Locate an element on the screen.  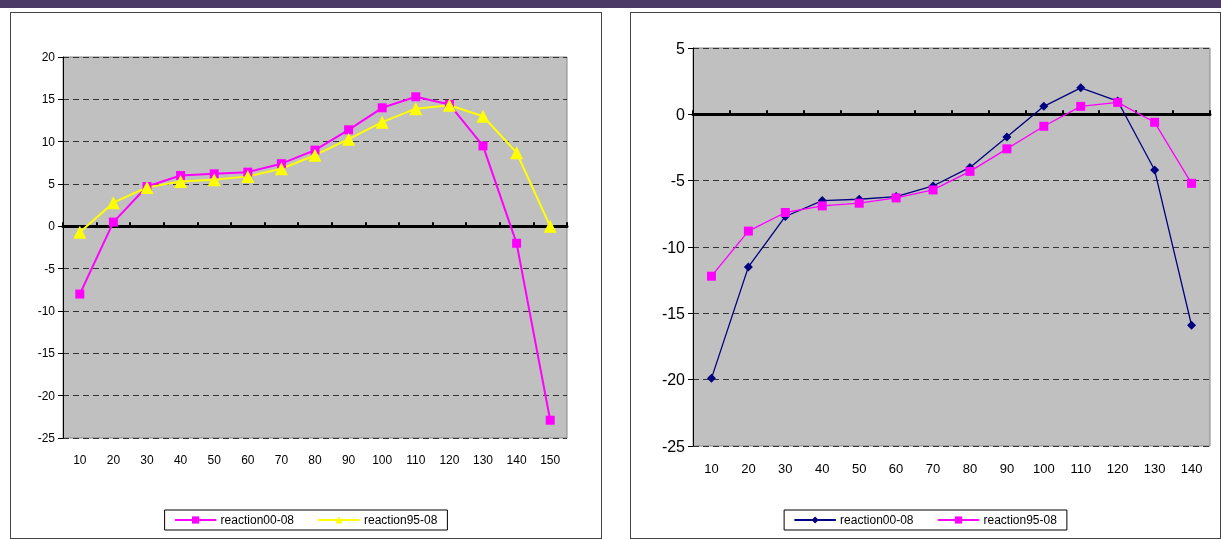
y-tick-label: 15 is located at coordinates (48, 99).